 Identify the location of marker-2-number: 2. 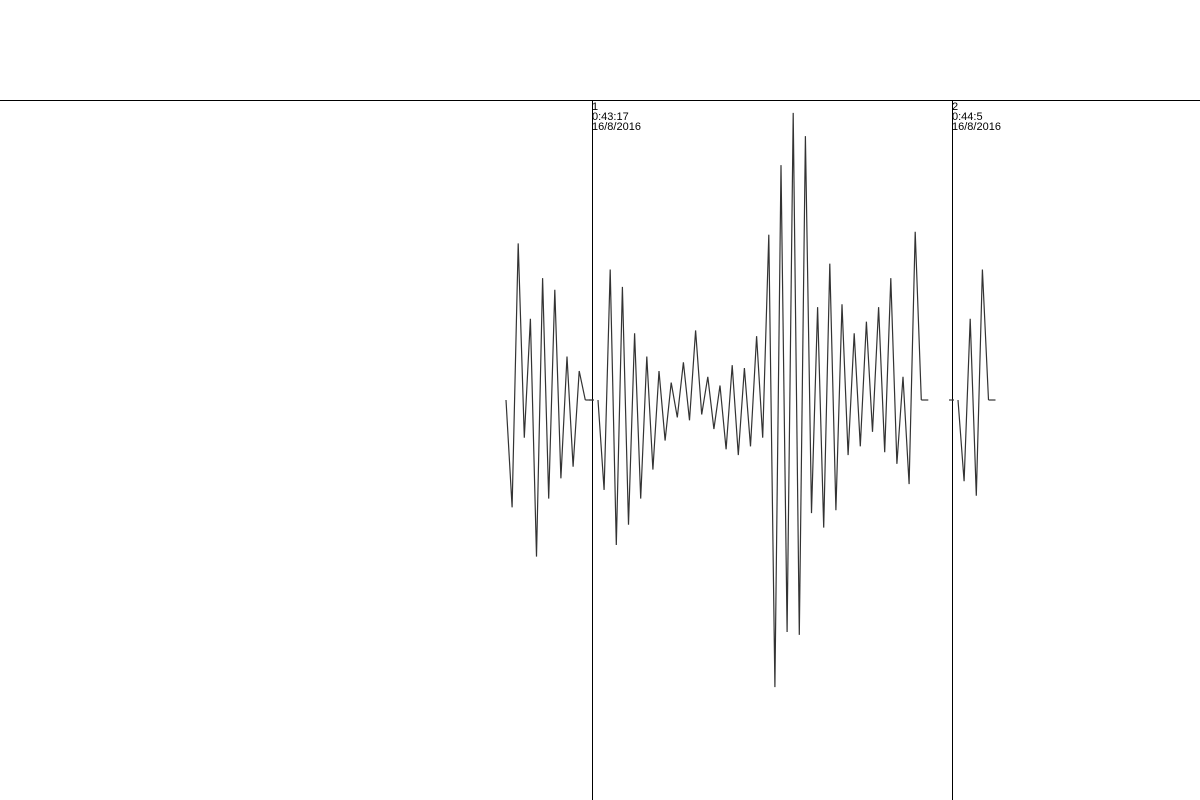
(955, 107).